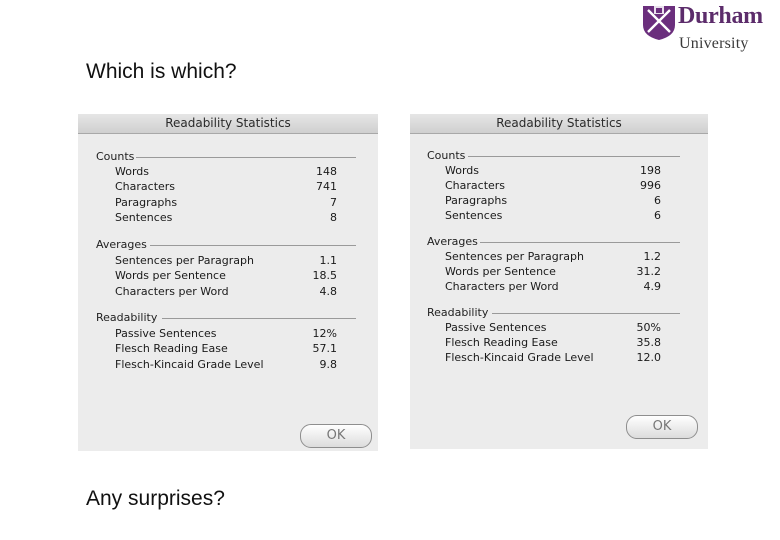 The image size is (780, 540). Describe the element at coordinates (652, 256) in the screenshot. I see `stat-value: 1.2` at that location.